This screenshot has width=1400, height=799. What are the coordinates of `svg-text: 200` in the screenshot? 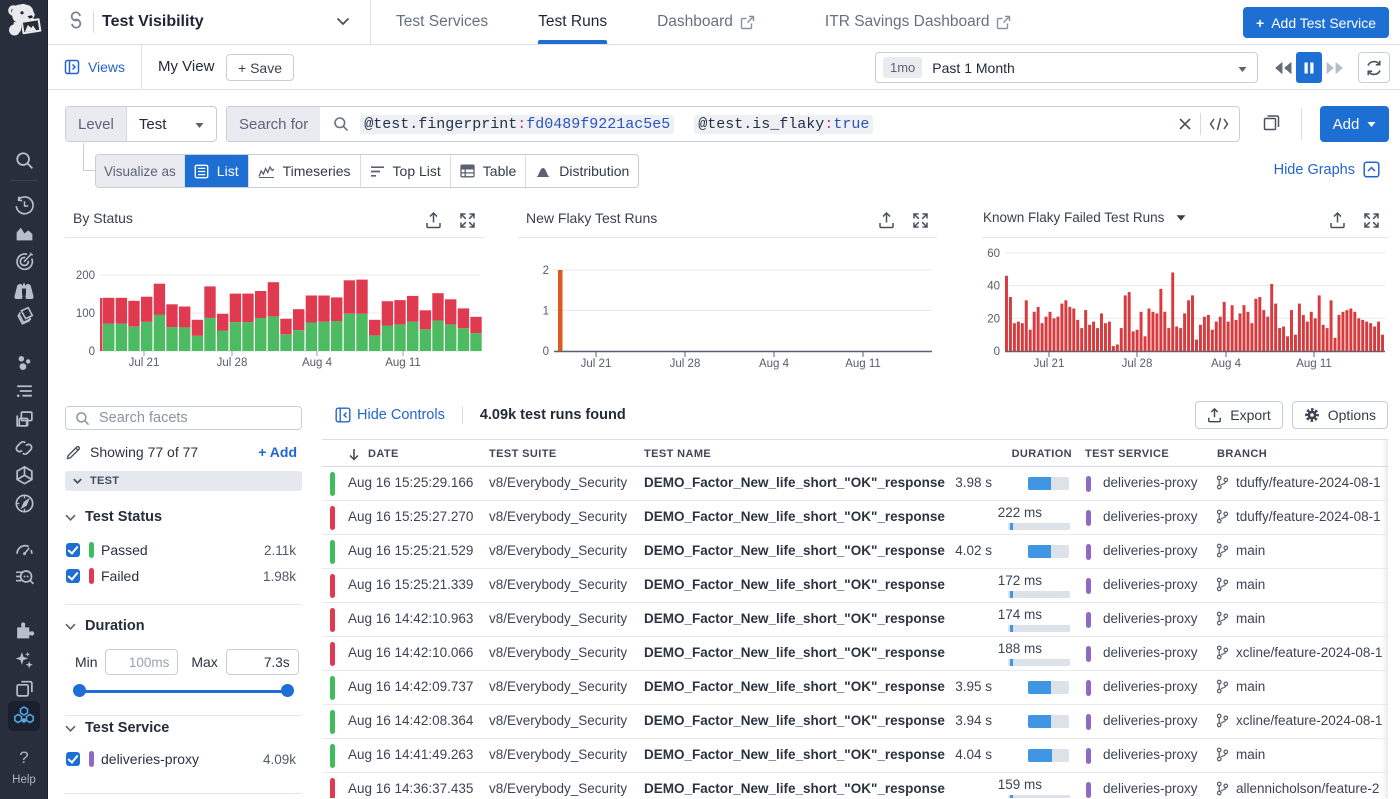 It's located at (85, 276).